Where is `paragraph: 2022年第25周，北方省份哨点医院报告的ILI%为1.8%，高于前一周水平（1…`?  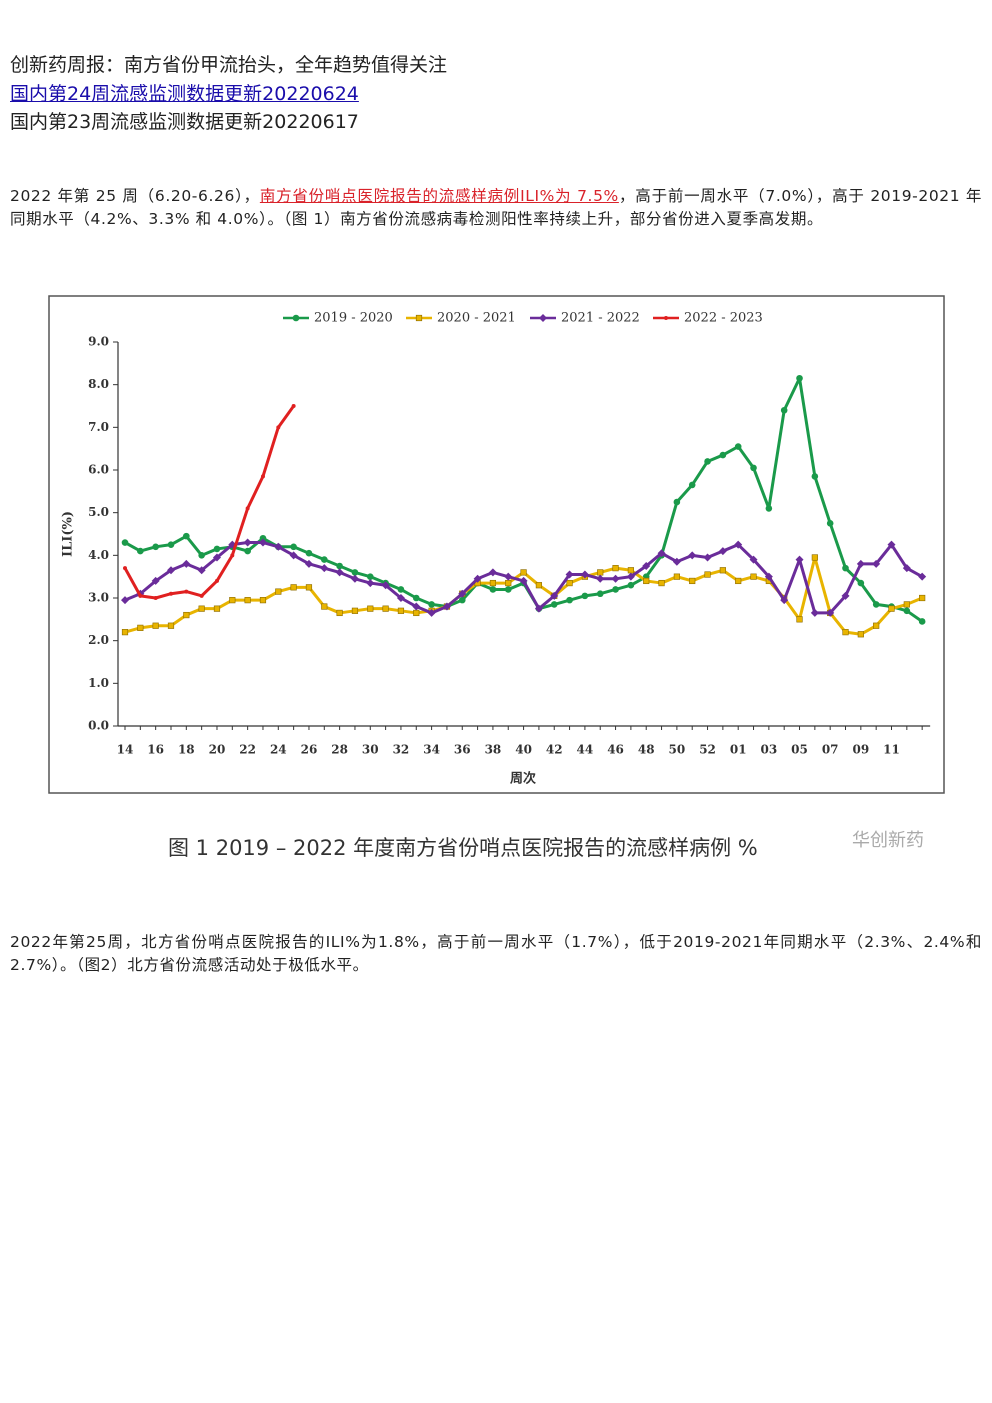 paragraph: 2022年第25周，北方省份哨点医院报告的ILI%为1.8%，高于前一周水平（1… is located at coordinates (496, 953).